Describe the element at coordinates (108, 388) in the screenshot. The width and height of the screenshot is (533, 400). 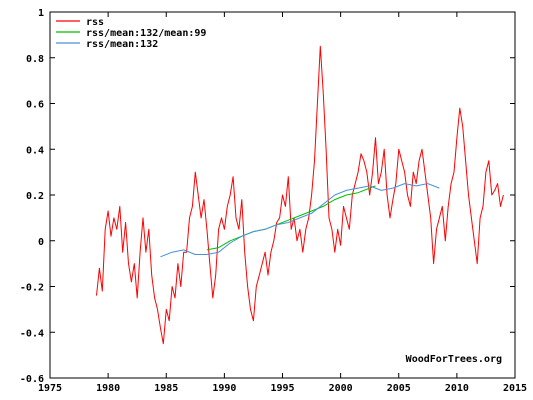
I see `x-tick-label: 1980` at that location.